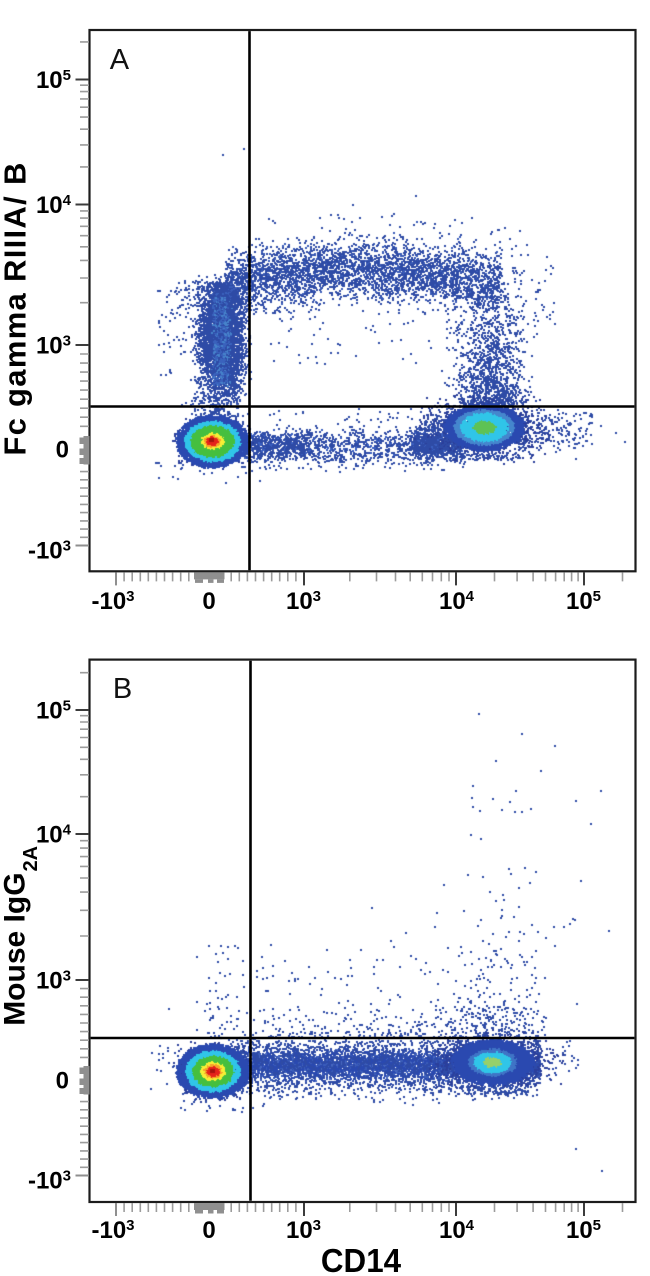 This screenshot has height=1276, width=650. Describe the element at coordinates (122, 689) in the screenshot. I see `svg-text: B` at that location.